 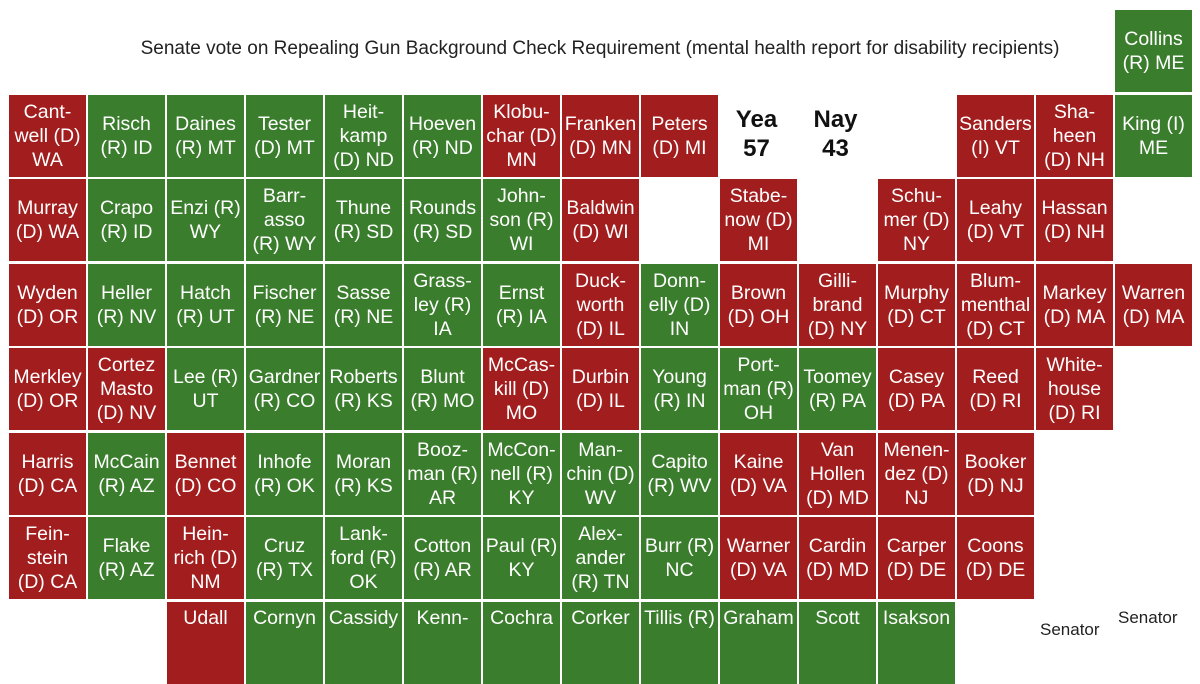 What do you see at coordinates (916, 305) in the screenshot?
I see `senator-label: Murphy (D) CT` at bounding box center [916, 305].